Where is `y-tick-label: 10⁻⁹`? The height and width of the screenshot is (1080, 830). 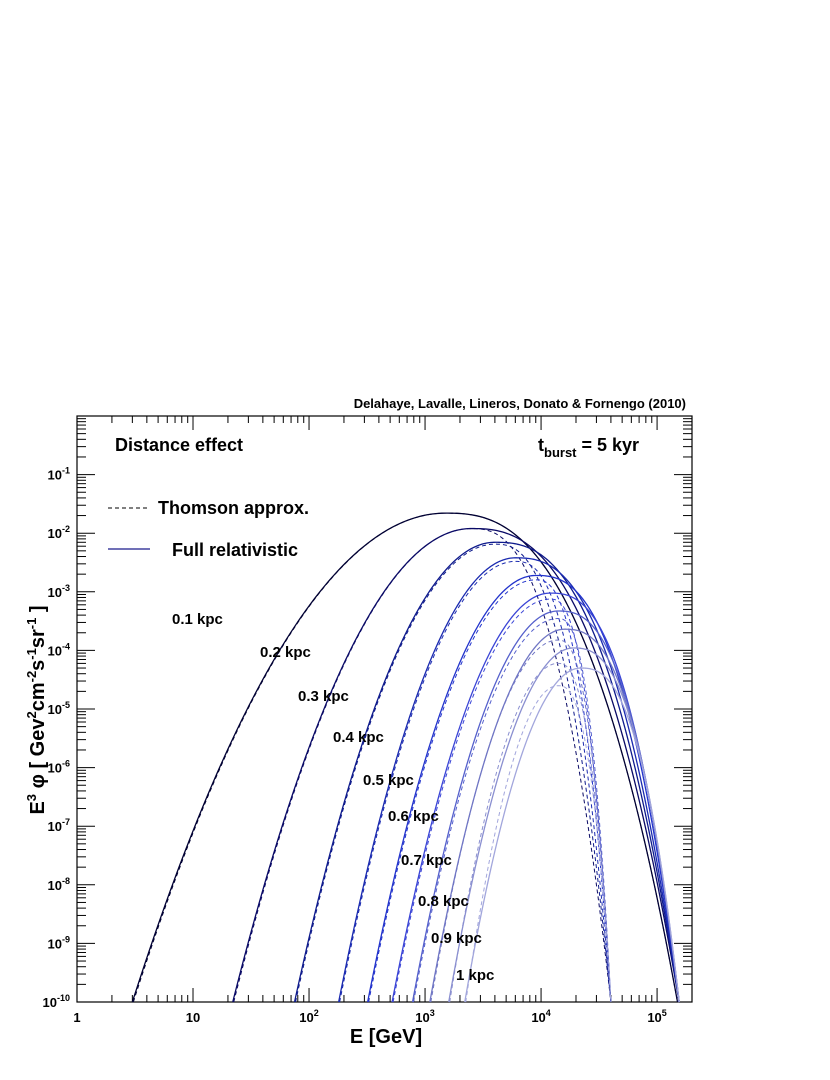
y-tick-label: 10⁻⁹ is located at coordinates (59, 942).